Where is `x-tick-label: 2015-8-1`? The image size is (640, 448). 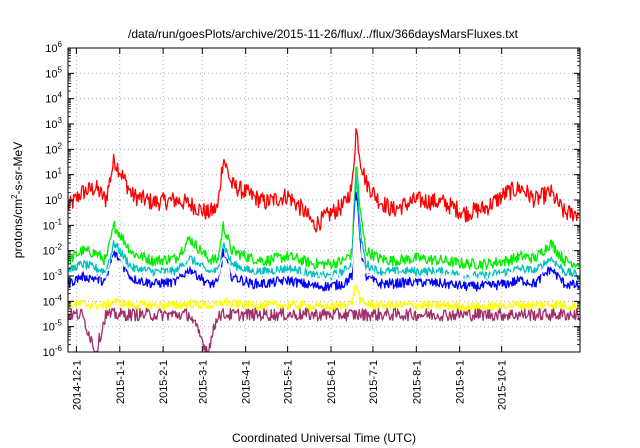
x-tick-label: 2015-8-1 is located at coordinates (417, 382).